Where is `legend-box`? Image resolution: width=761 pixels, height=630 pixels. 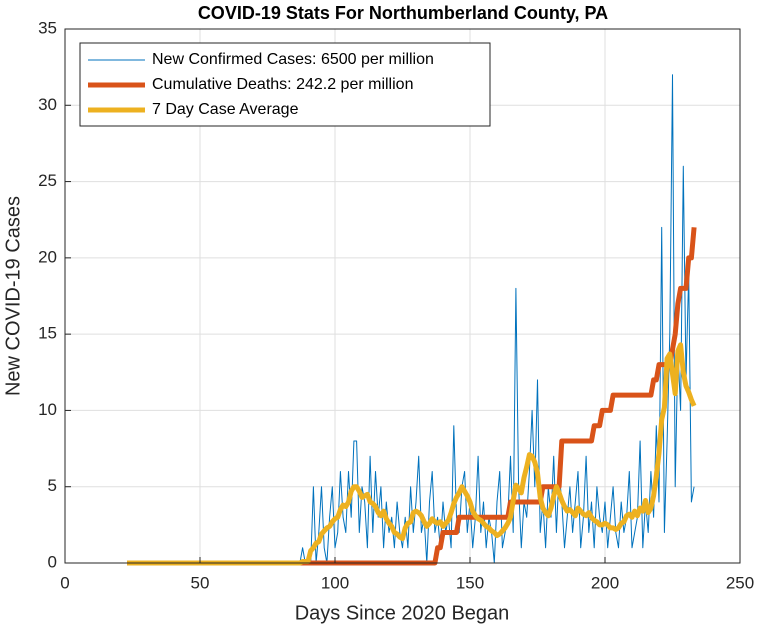 legend-box is located at coordinates (285, 84).